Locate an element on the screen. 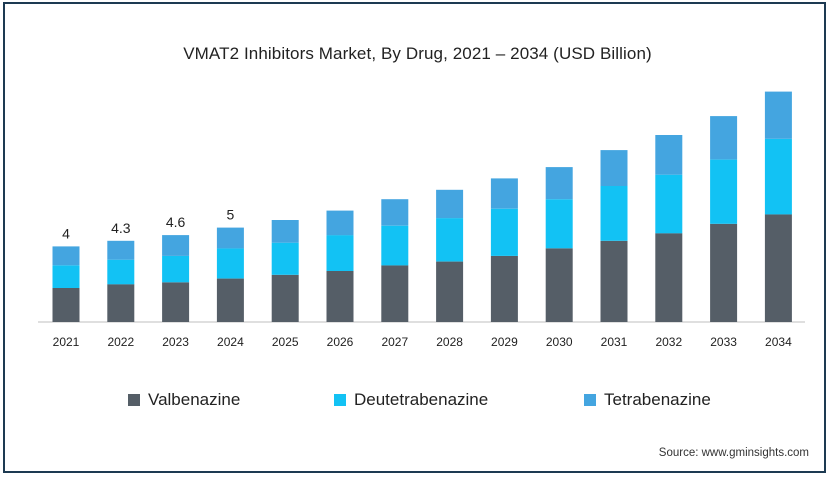 The width and height of the screenshot is (835, 481). legend-label-deutetrabenazine: Deutetrabenazine is located at coordinates (421, 399).